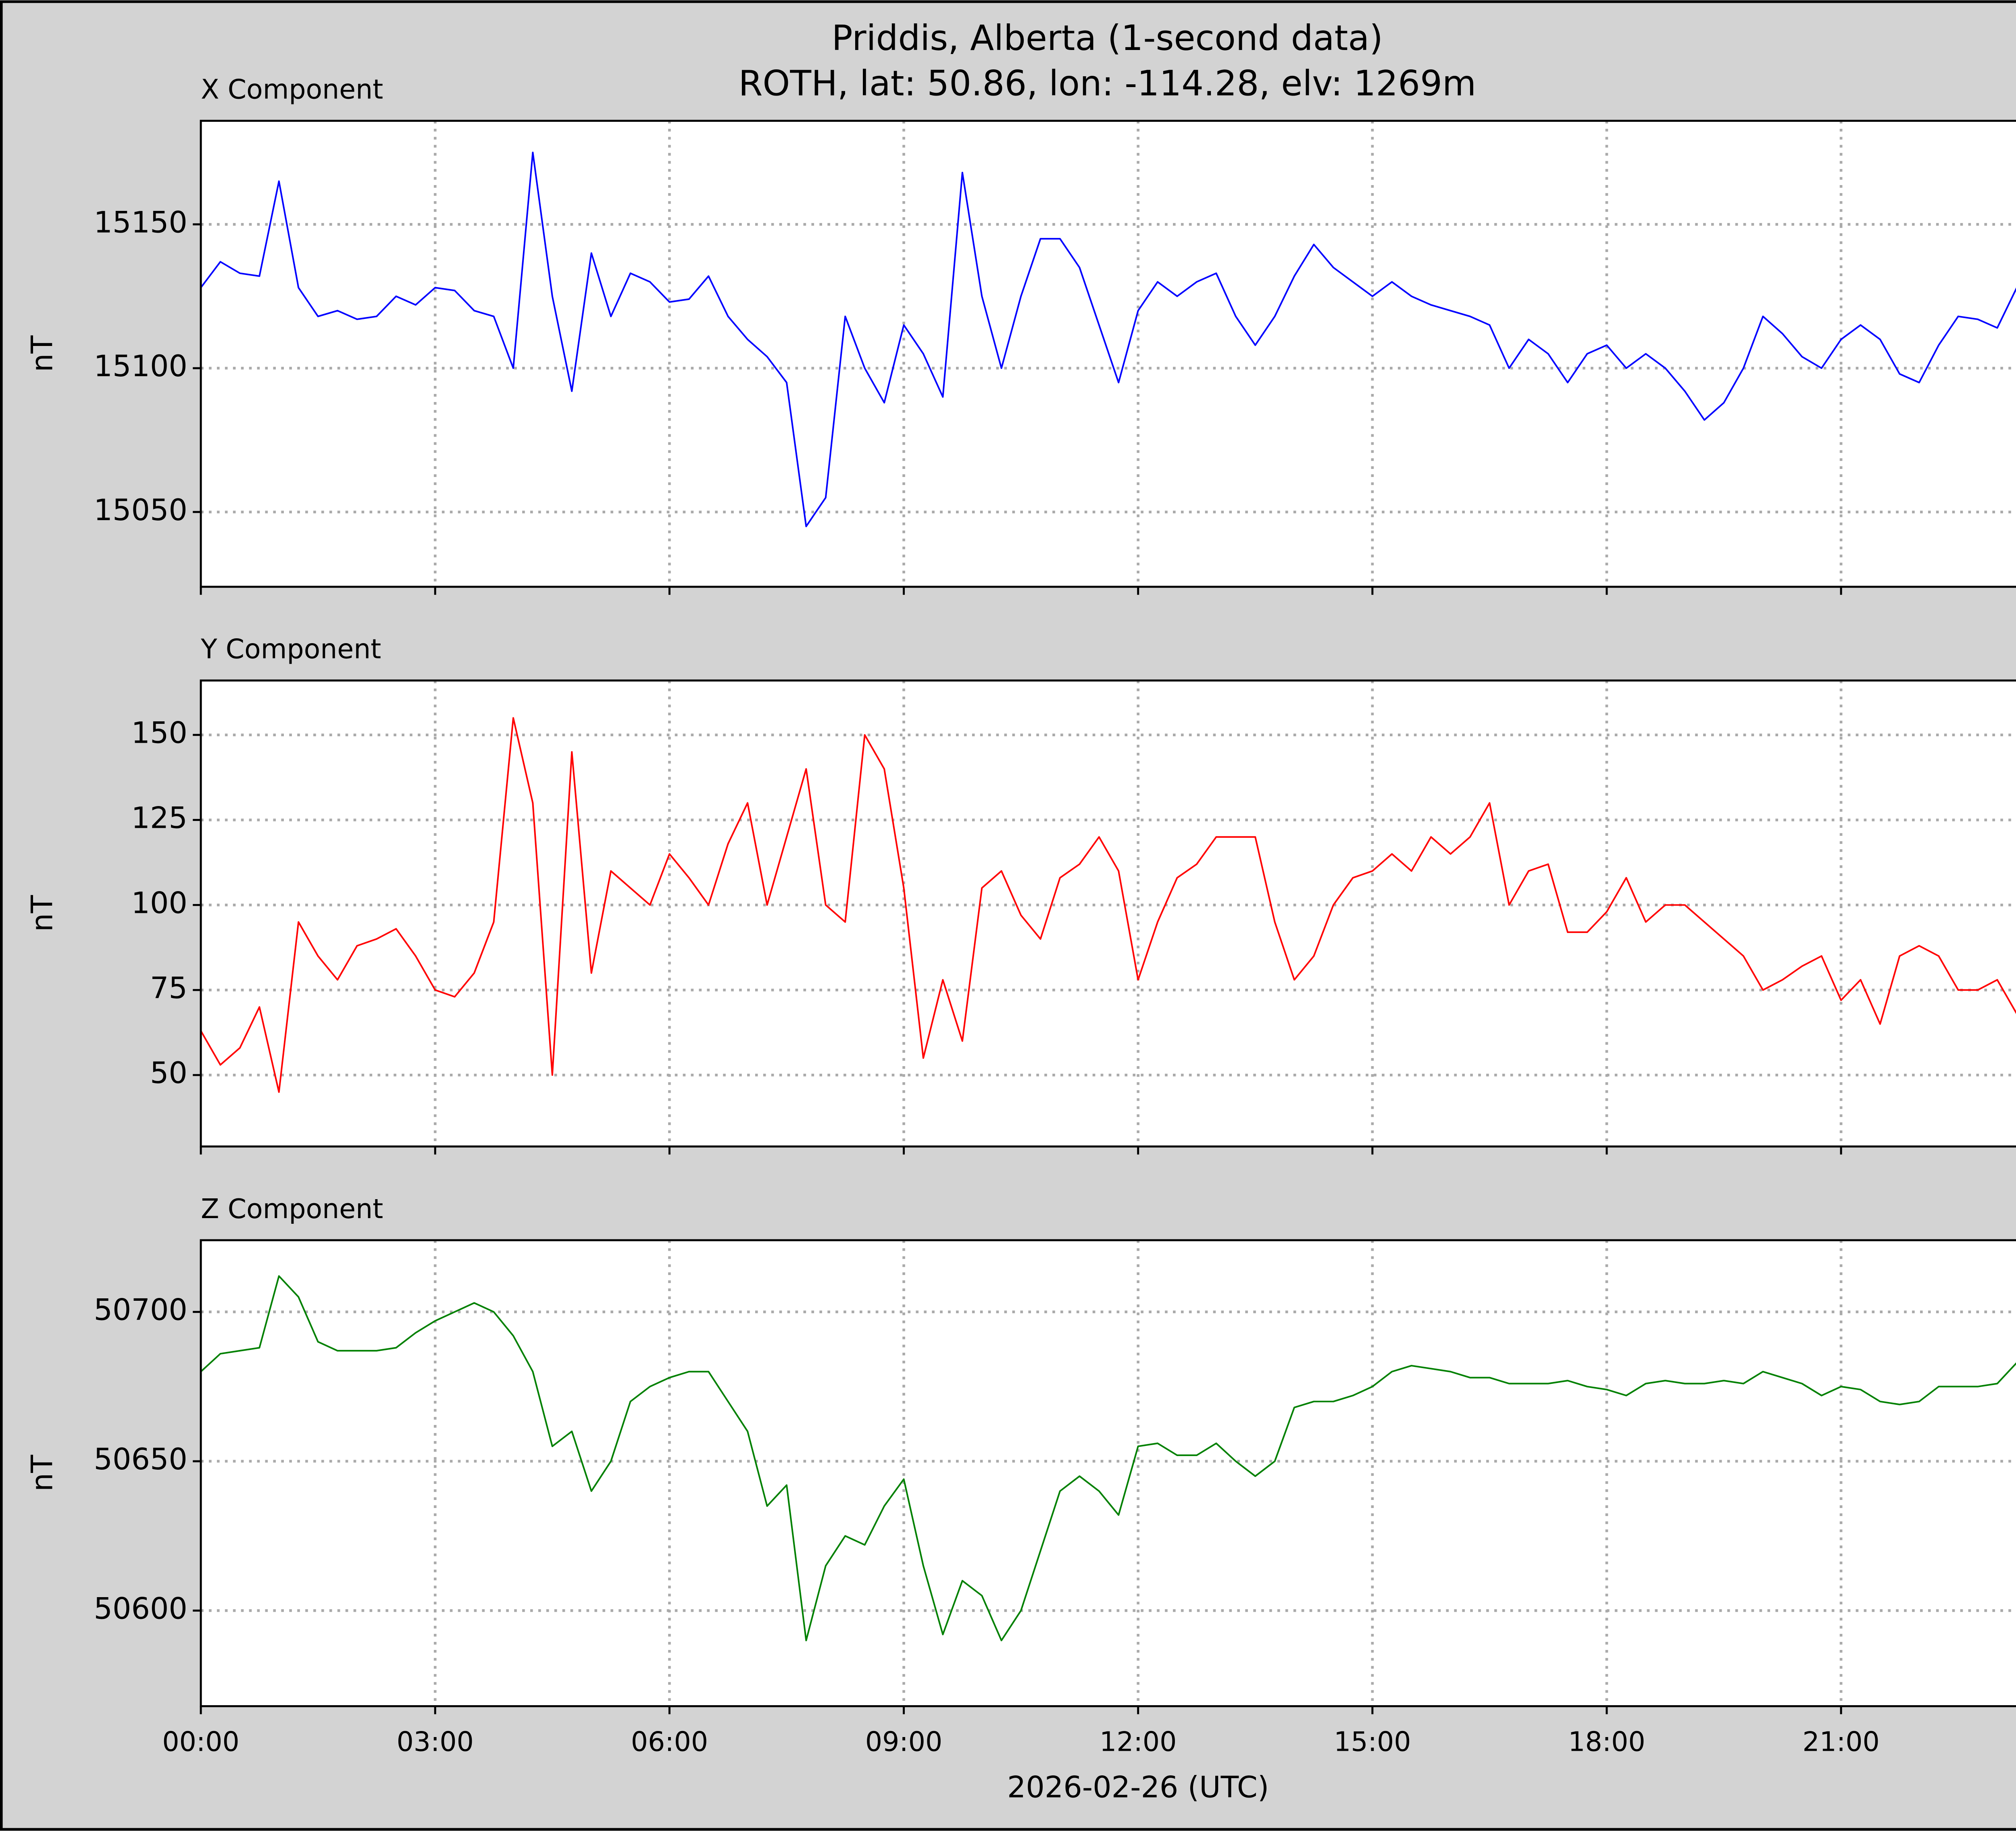  Describe the element at coordinates (292, 1209) in the screenshot. I see `panel-title: Z Component` at that location.